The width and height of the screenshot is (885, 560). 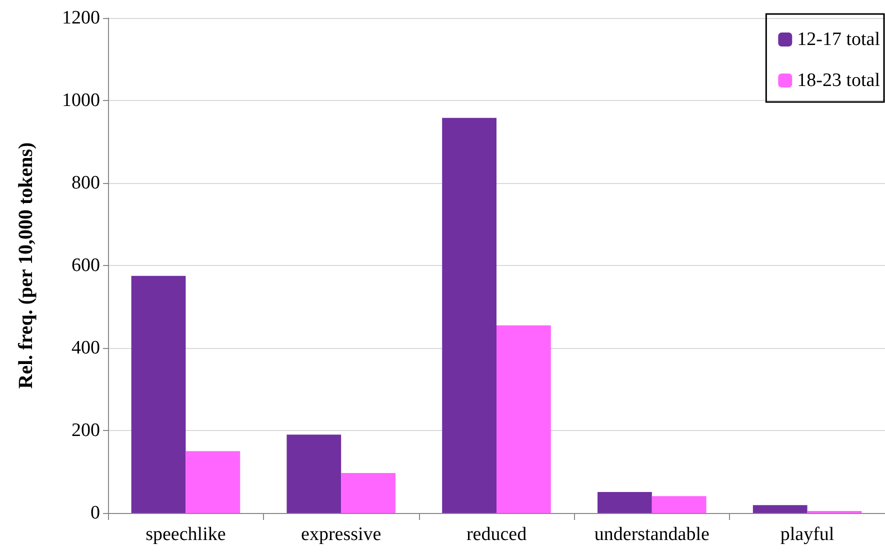 I want to click on y-tick-label: 1200, so click(x=81, y=18).